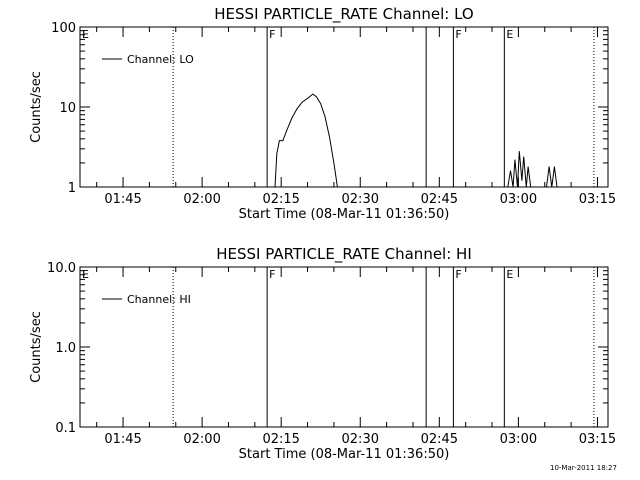  Describe the element at coordinates (72, 188) in the screenshot. I see `panel-1-y-tick-label: 1` at that location.